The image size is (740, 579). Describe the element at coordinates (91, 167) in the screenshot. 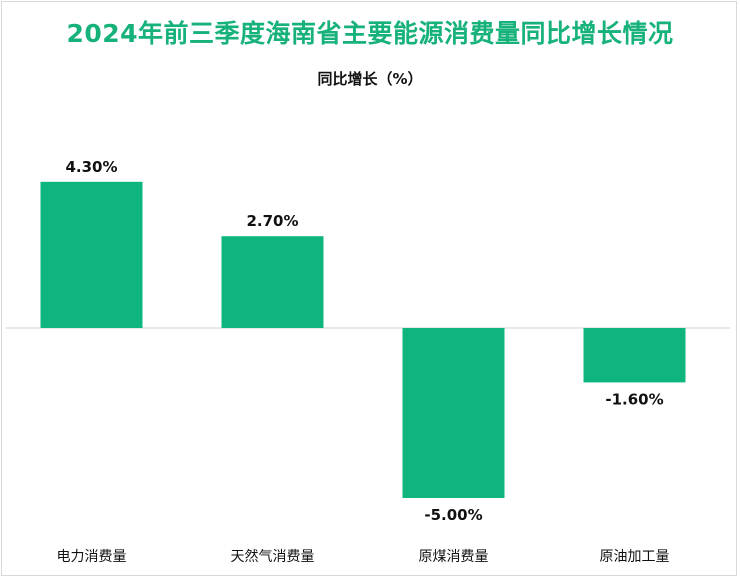

I see `data-label-0: 4.30%` at that location.